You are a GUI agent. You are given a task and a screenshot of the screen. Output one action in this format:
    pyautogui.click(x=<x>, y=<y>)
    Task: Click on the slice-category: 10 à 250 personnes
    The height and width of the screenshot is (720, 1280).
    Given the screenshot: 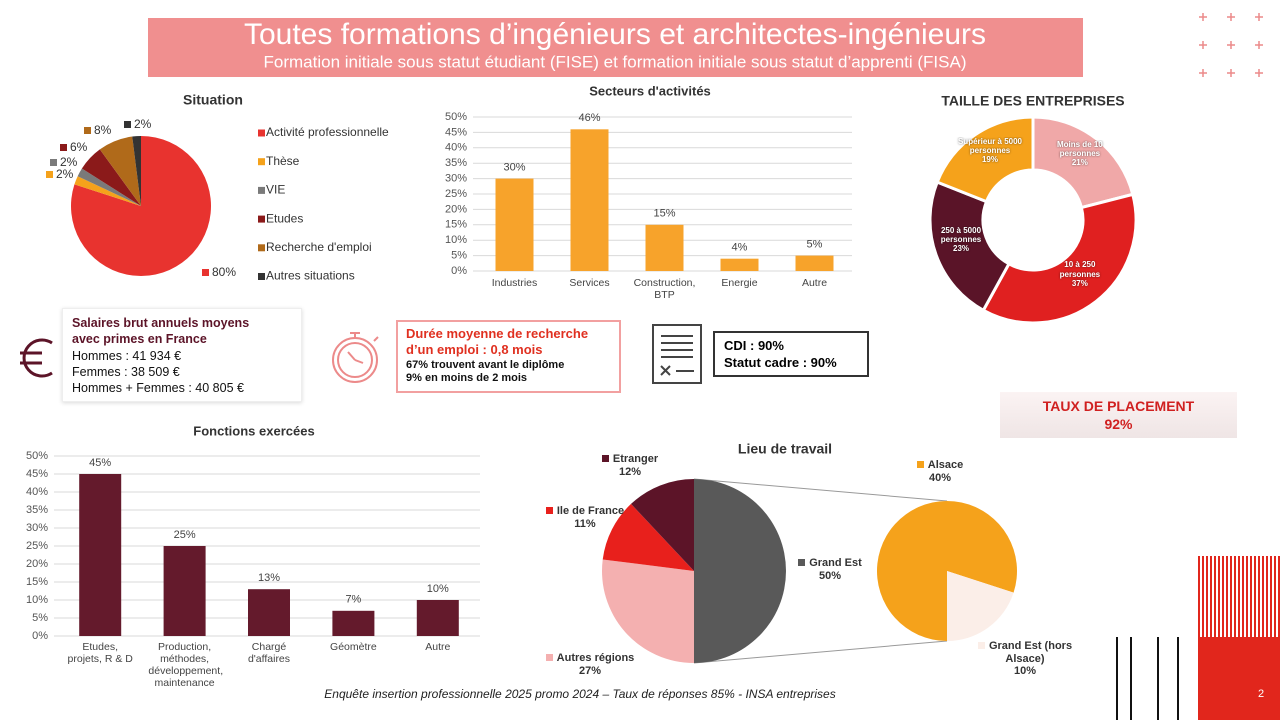 What is the action you would take?
    pyautogui.click(x=1080, y=269)
    